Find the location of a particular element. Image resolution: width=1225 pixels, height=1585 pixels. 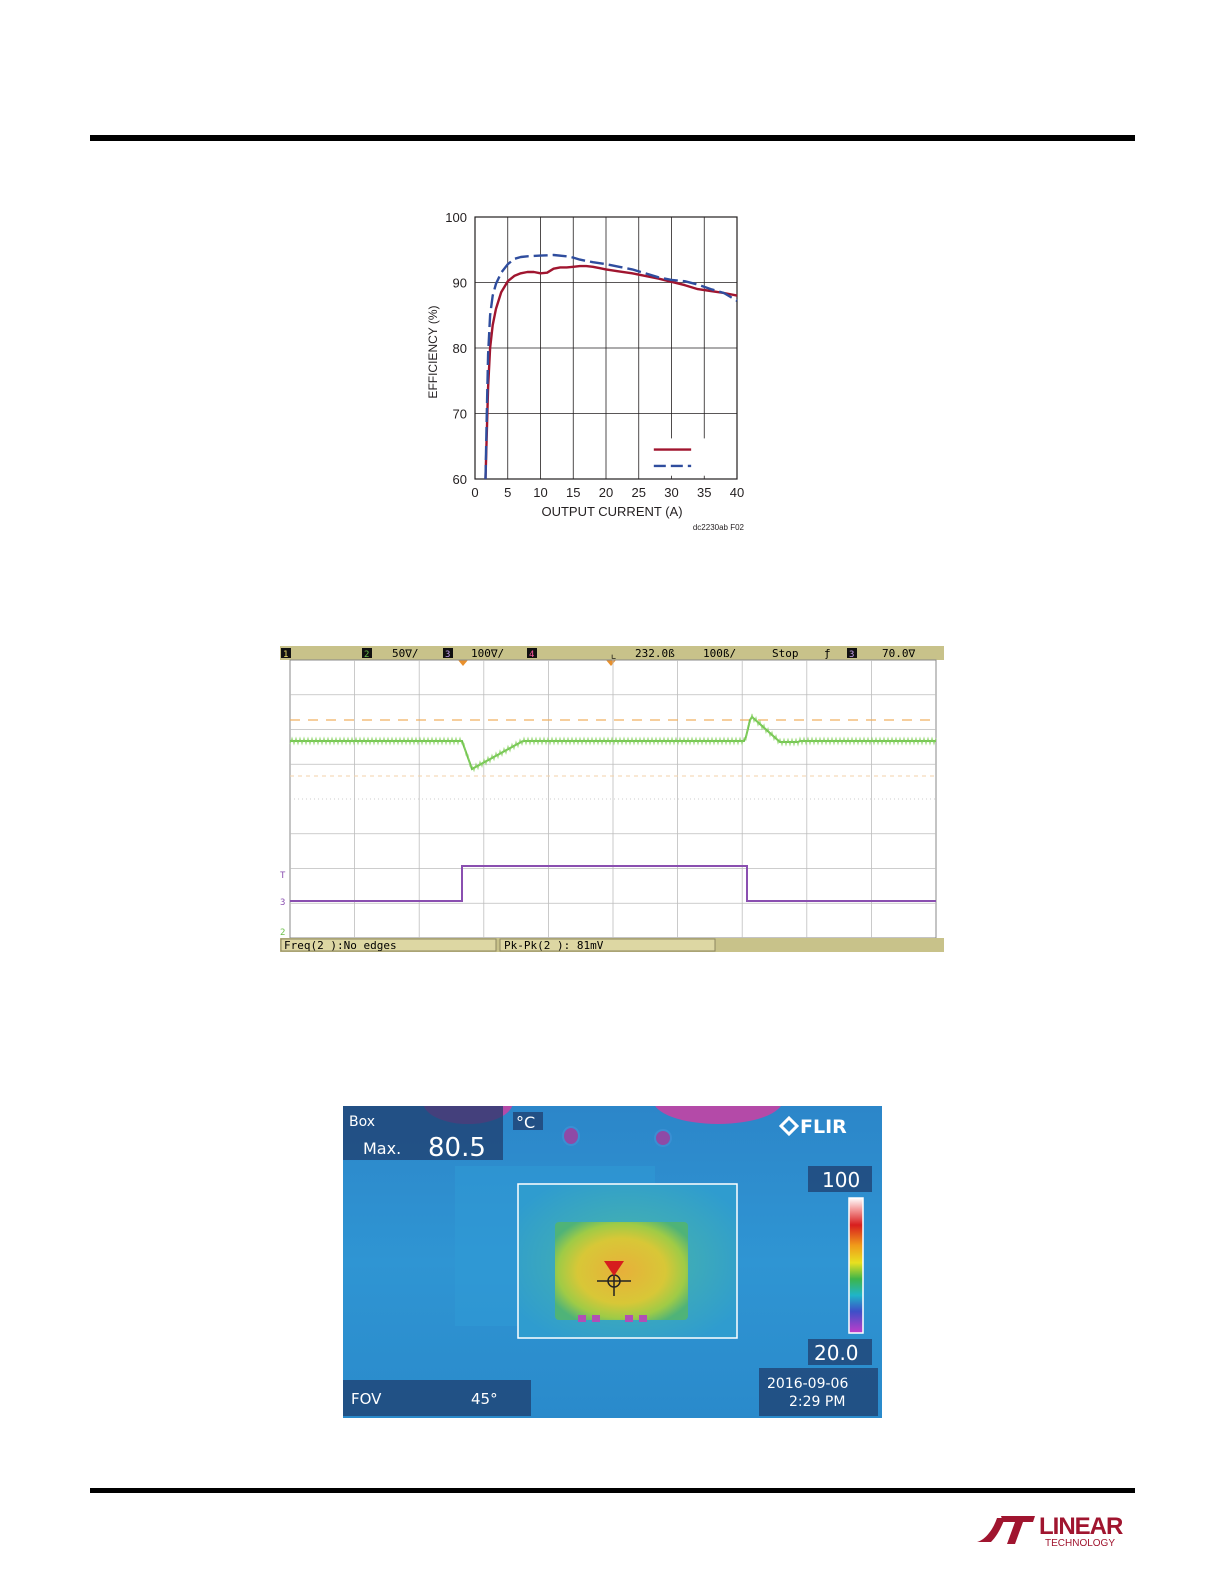

unit-badge is located at coordinates (528, 1121).